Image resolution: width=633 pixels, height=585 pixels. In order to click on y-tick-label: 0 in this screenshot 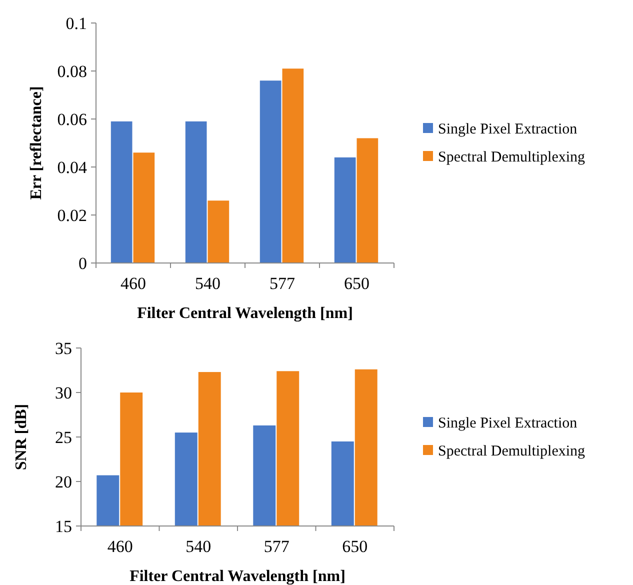, I will do `click(82, 263)`.